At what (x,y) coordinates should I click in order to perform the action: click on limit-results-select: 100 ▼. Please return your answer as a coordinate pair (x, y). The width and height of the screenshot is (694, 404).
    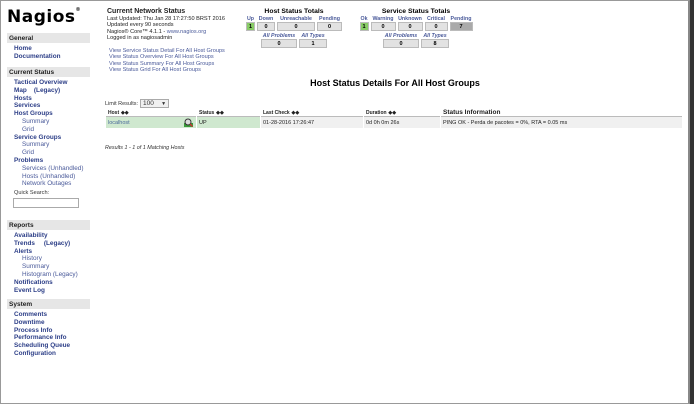
    Looking at the image, I should click on (155, 103).